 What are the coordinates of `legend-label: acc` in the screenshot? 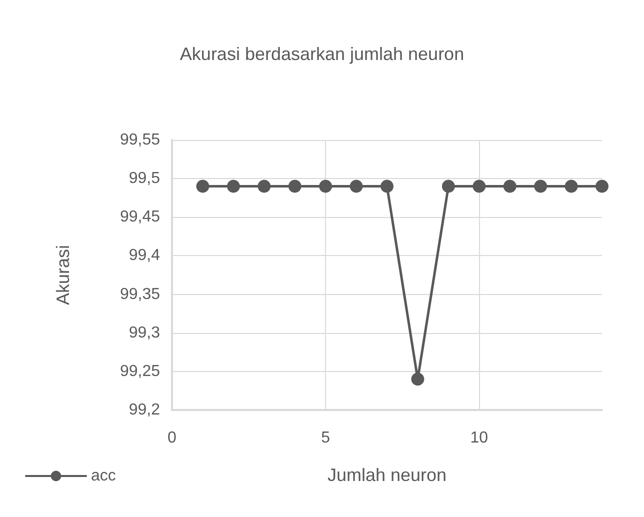 It's located at (103, 476).